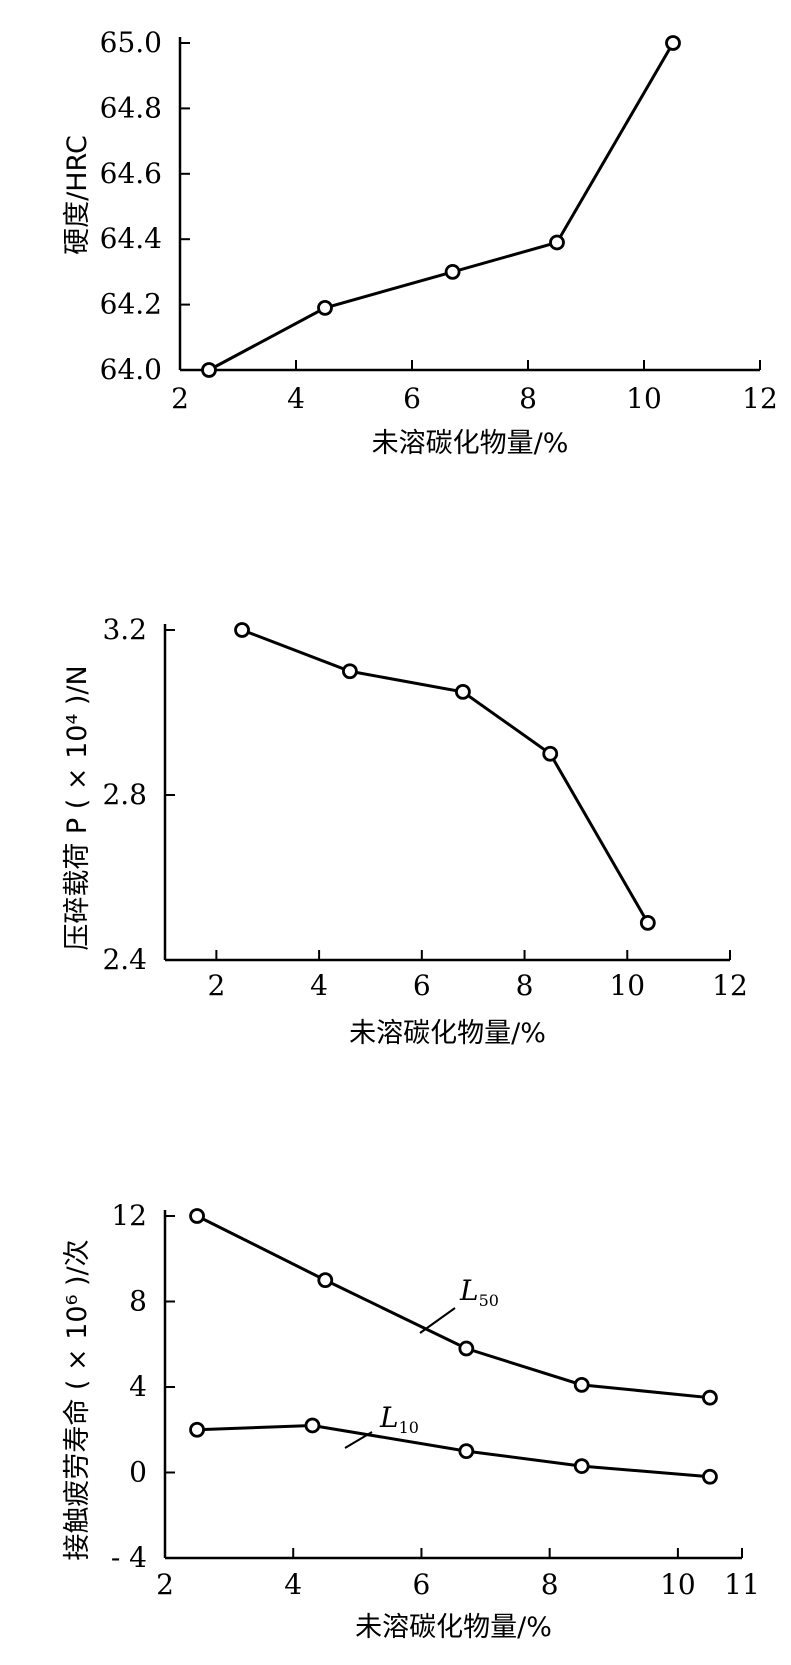 This screenshot has height=1665, width=791. I want to click on y-axis-title: 硬度/HRC, so click(77, 195).